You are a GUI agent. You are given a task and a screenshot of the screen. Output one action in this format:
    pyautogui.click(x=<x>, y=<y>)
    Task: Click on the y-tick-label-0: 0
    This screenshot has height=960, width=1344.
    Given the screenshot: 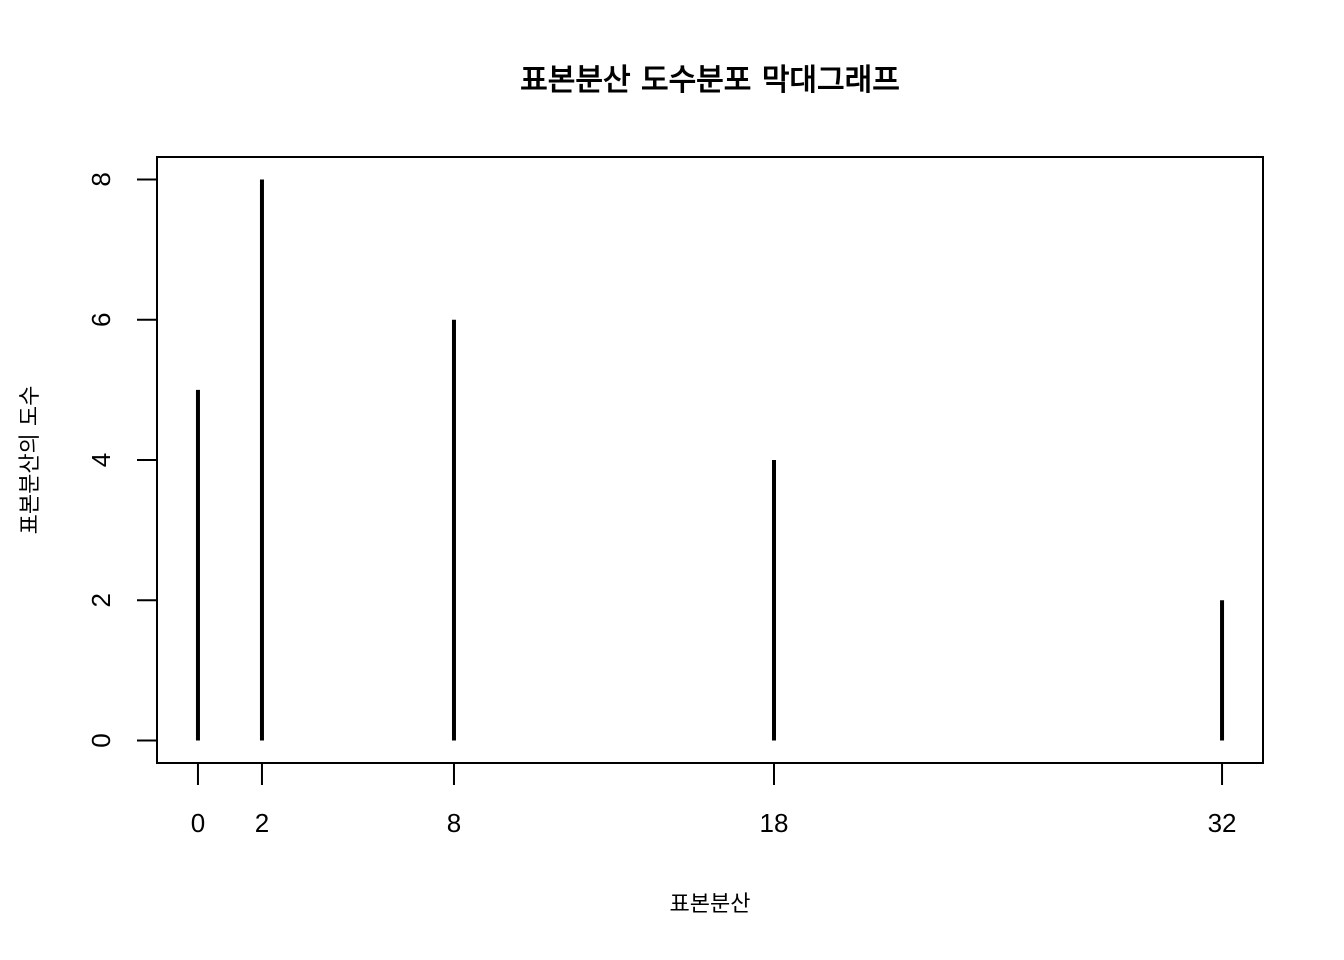 What is the action you would take?
    pyautogui.click(x=101, y=740)
    